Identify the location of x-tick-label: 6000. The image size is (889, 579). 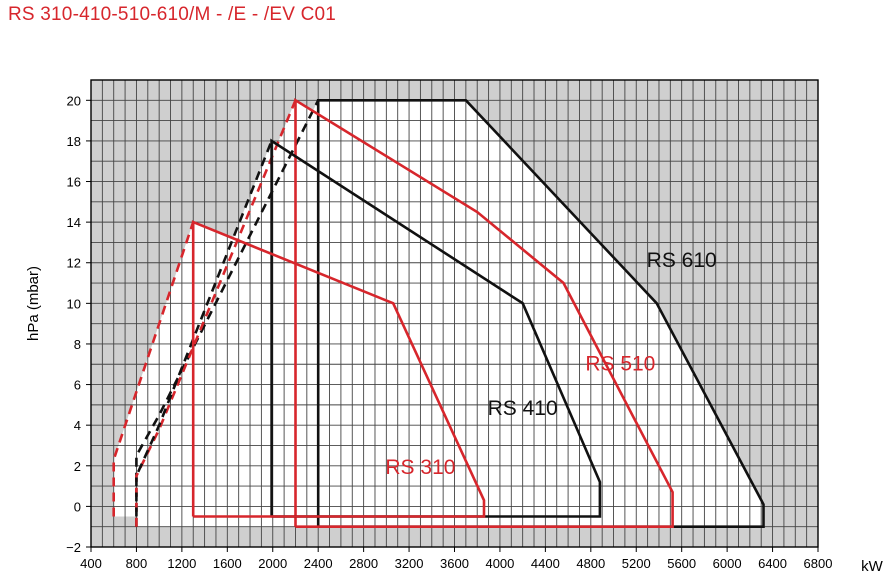
(727, 563).